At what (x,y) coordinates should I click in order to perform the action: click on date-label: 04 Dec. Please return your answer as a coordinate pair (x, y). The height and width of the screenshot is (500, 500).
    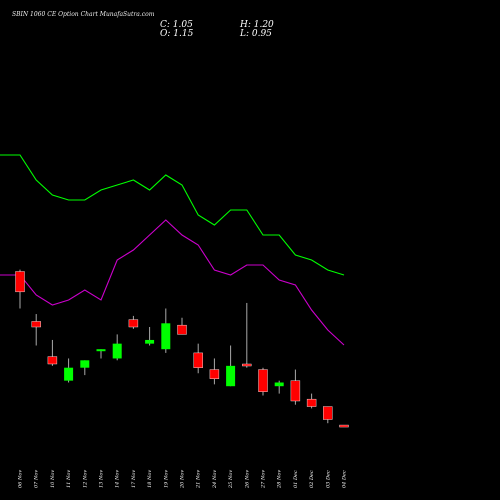
    Looking at the image, I should click on (345, 479).